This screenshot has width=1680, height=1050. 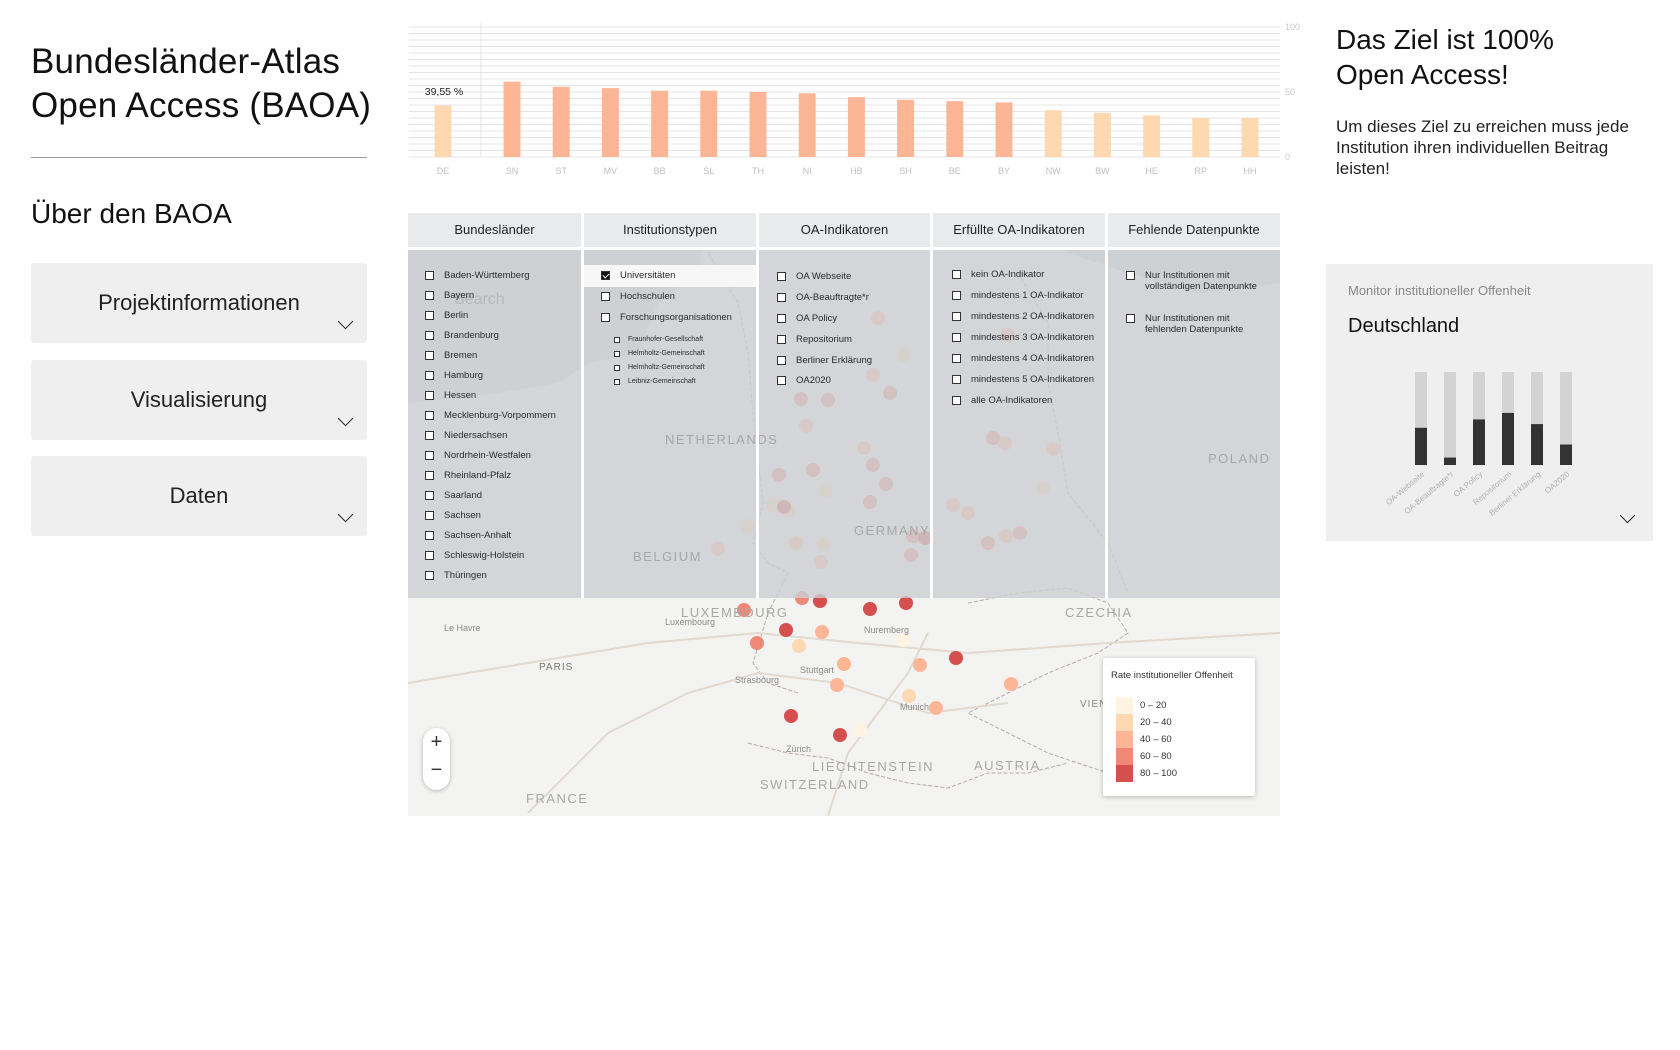 What do you see at coordinates (1023, 316) in the screenshot?
I see `filter-mindestens-2: mindestens 2 OA-Indikatoren` at bounding box center [1023, 316].